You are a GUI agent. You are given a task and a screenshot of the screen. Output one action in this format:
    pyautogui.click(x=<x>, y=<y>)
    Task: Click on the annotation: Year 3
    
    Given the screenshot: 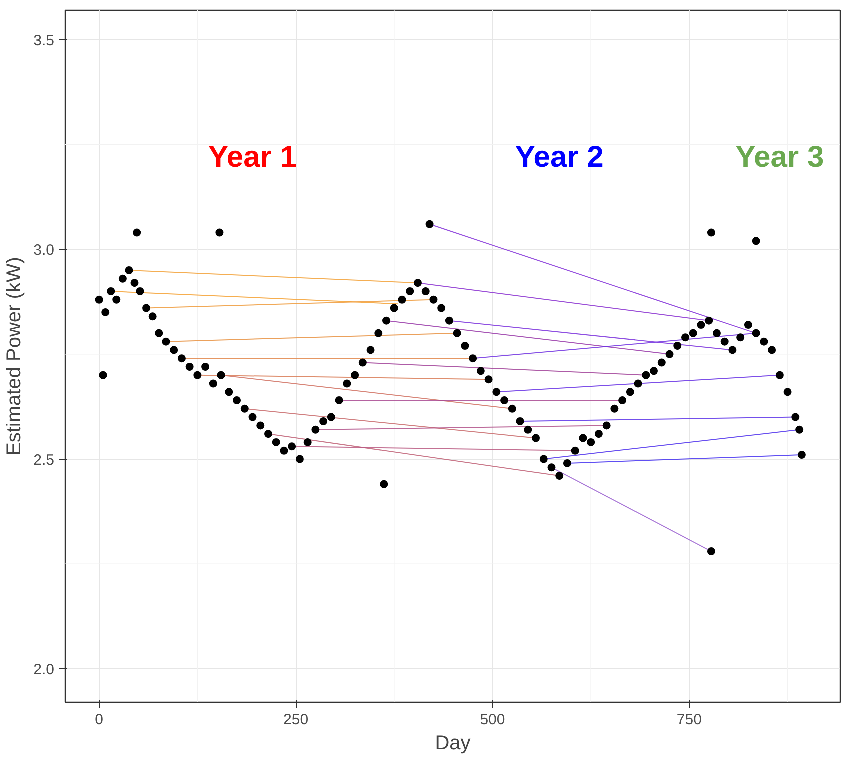 What is the action you would take?
    pyautogui.click(x=780, y=157)
    